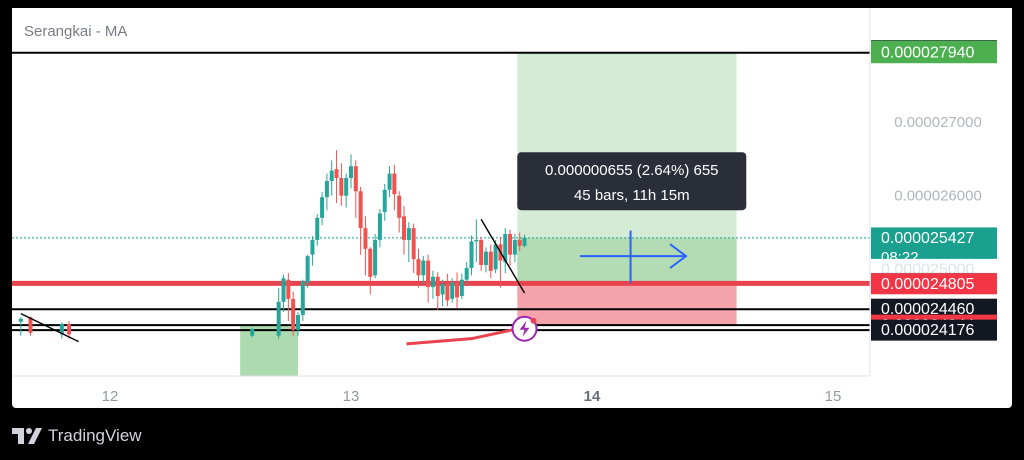 The width and height of the screenshot is (1024, 460). I want to click on x-tick-3: 15, so click(833, 396).